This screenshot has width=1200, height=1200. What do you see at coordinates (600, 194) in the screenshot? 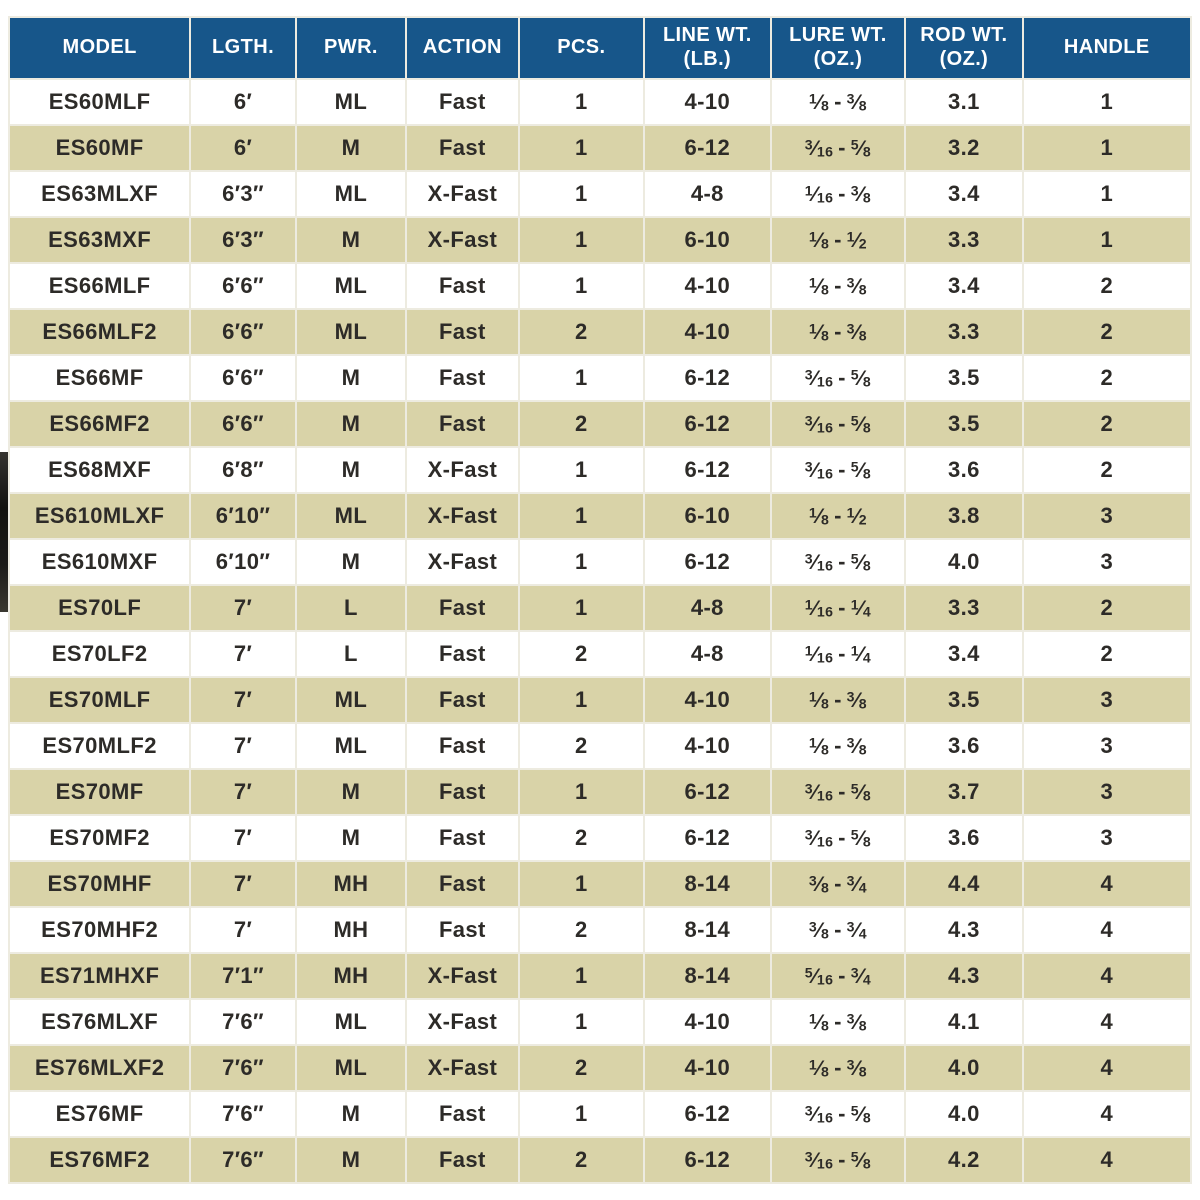
I see `table-row: ES63MLXF 6′3″ ML X-Fast 1 4-8 1⁄16 - 3⁄8 3.4 1` at bounding box center [600, 194].